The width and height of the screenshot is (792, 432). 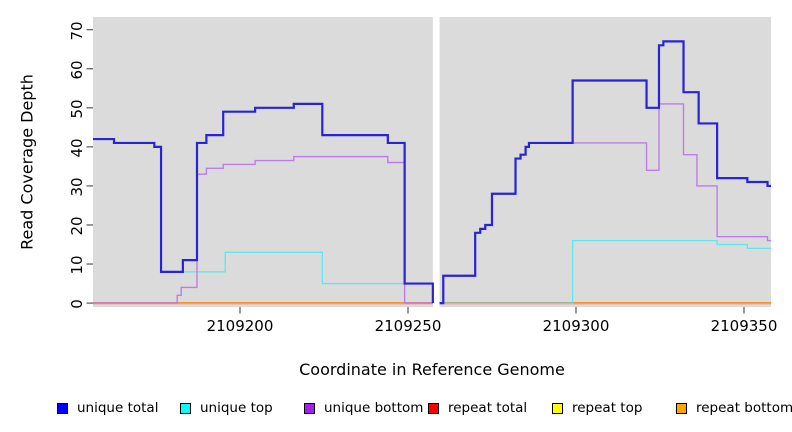 I want to click on x-tick-label: 2109300, so click(x=576, y=326).